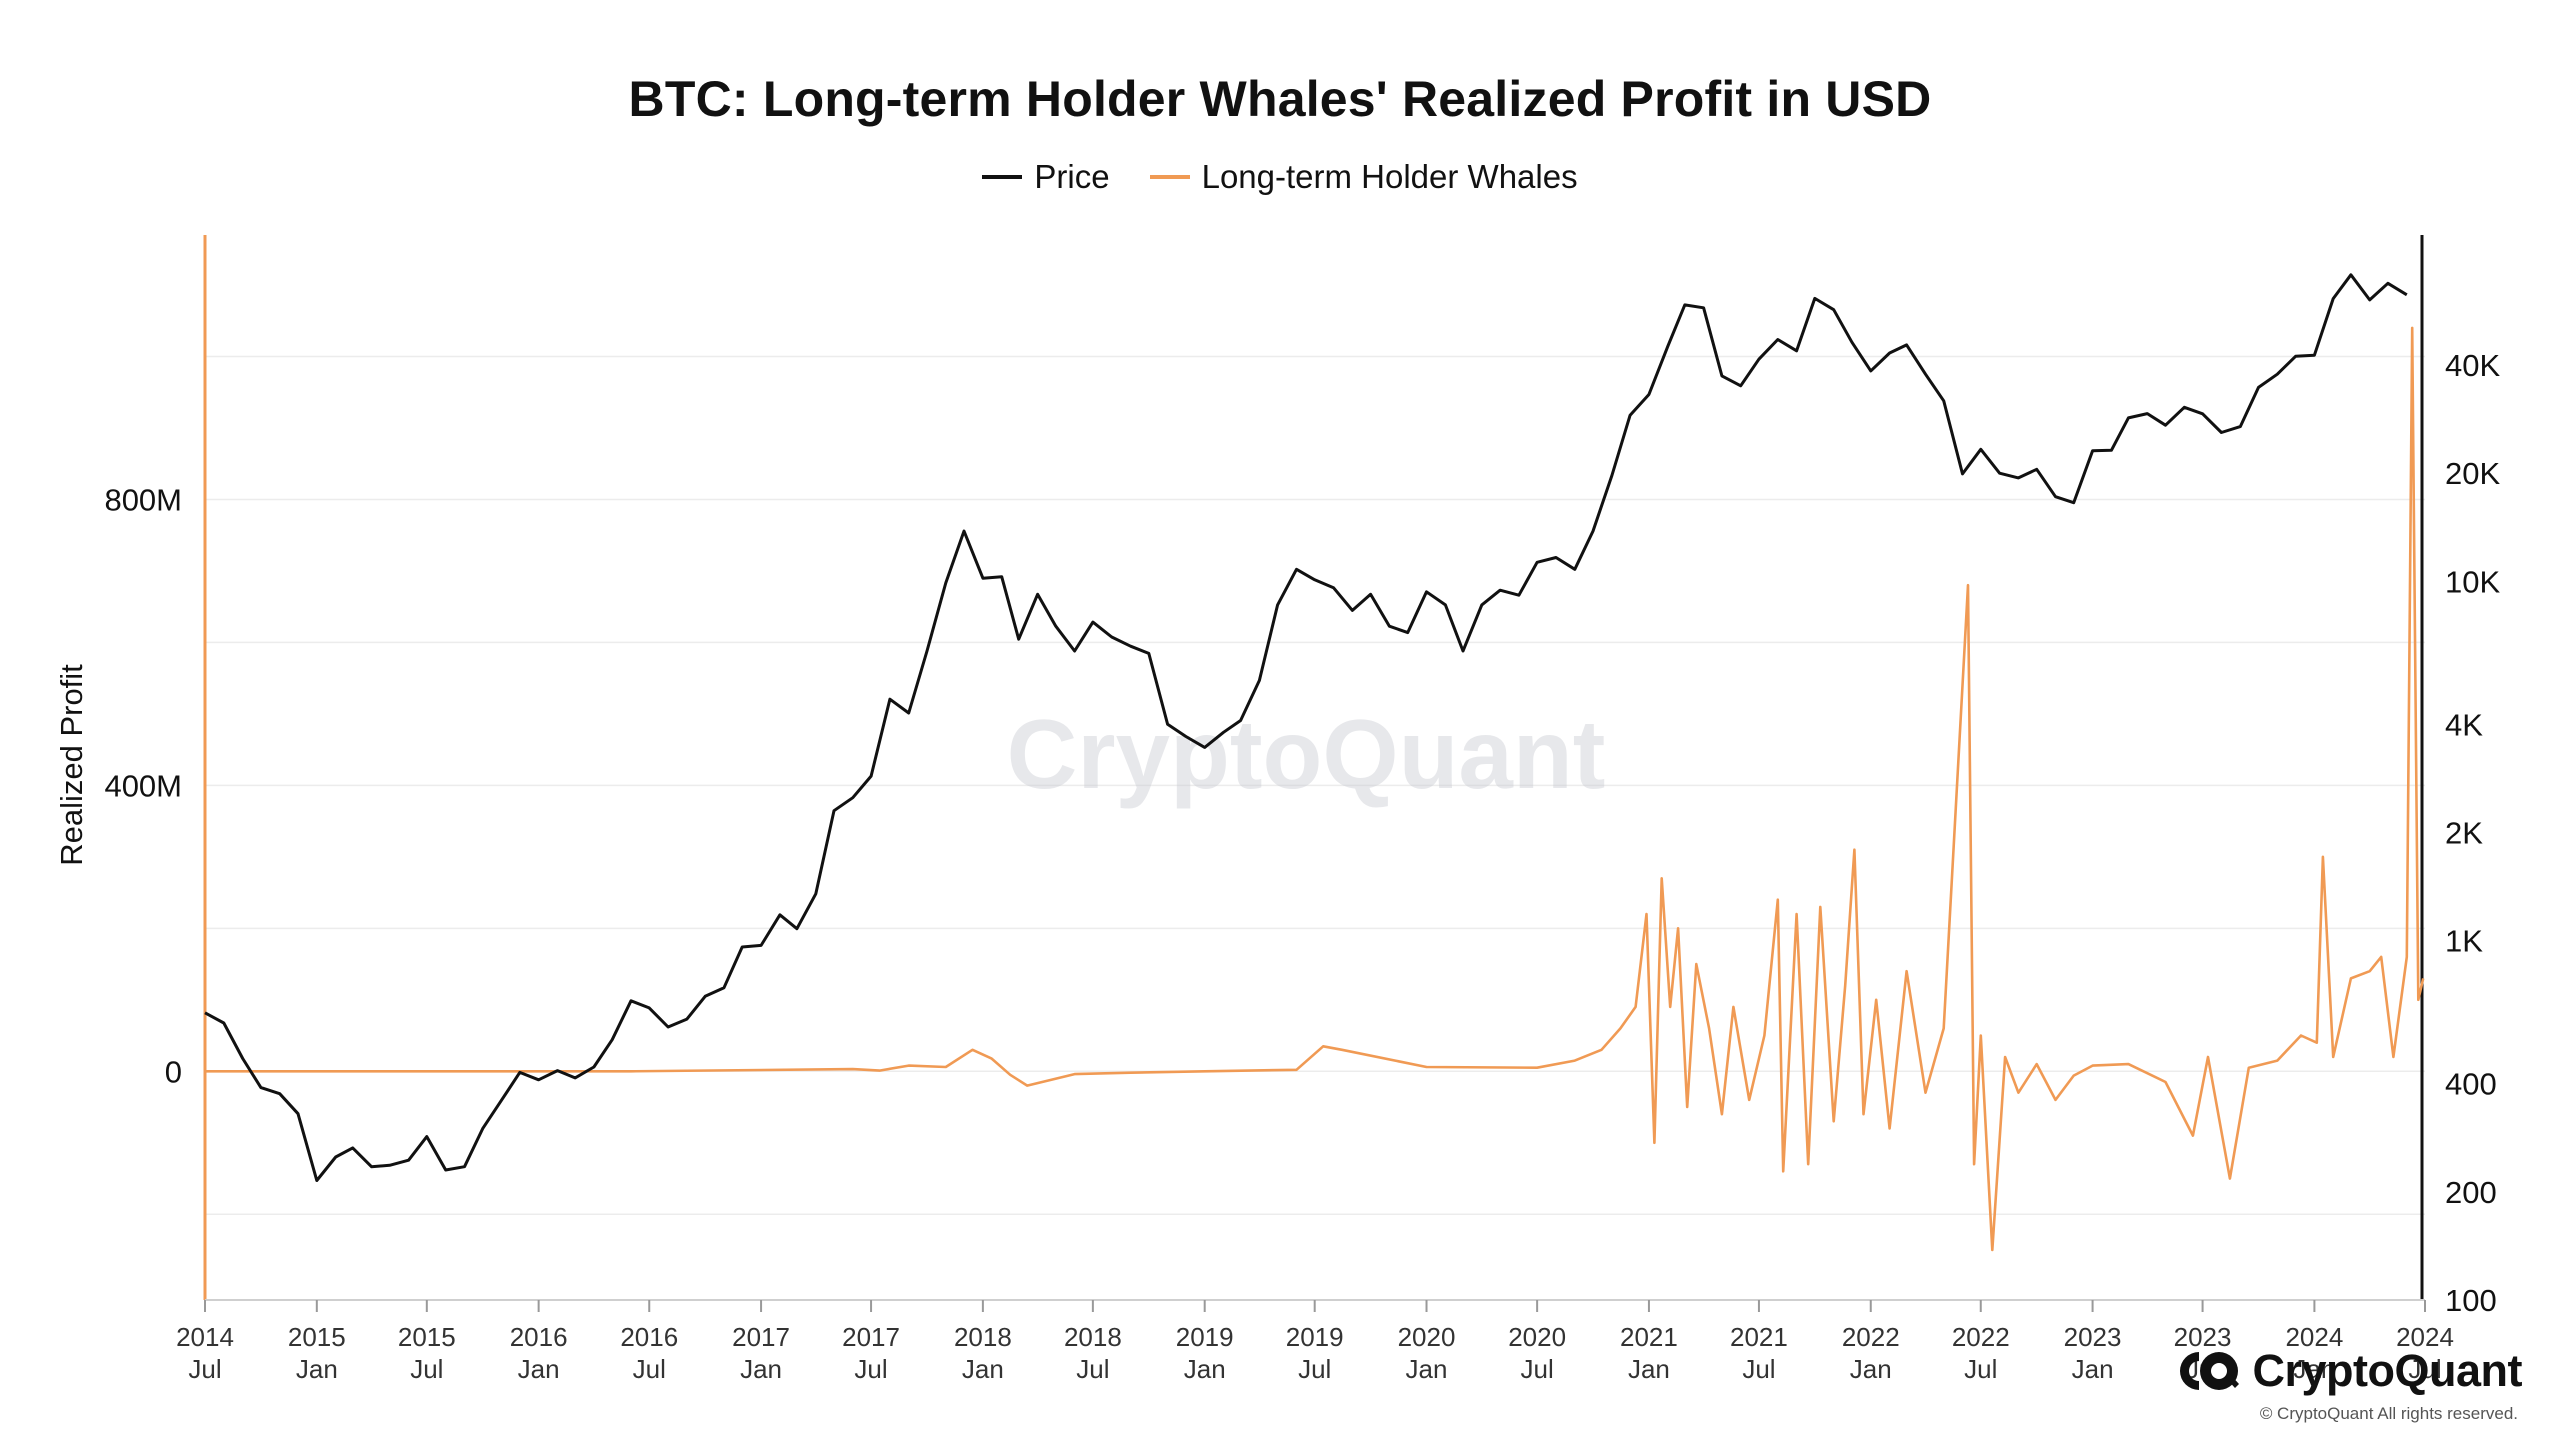  I want to click on y-tick-label-left: 800M, so click(143, 499).